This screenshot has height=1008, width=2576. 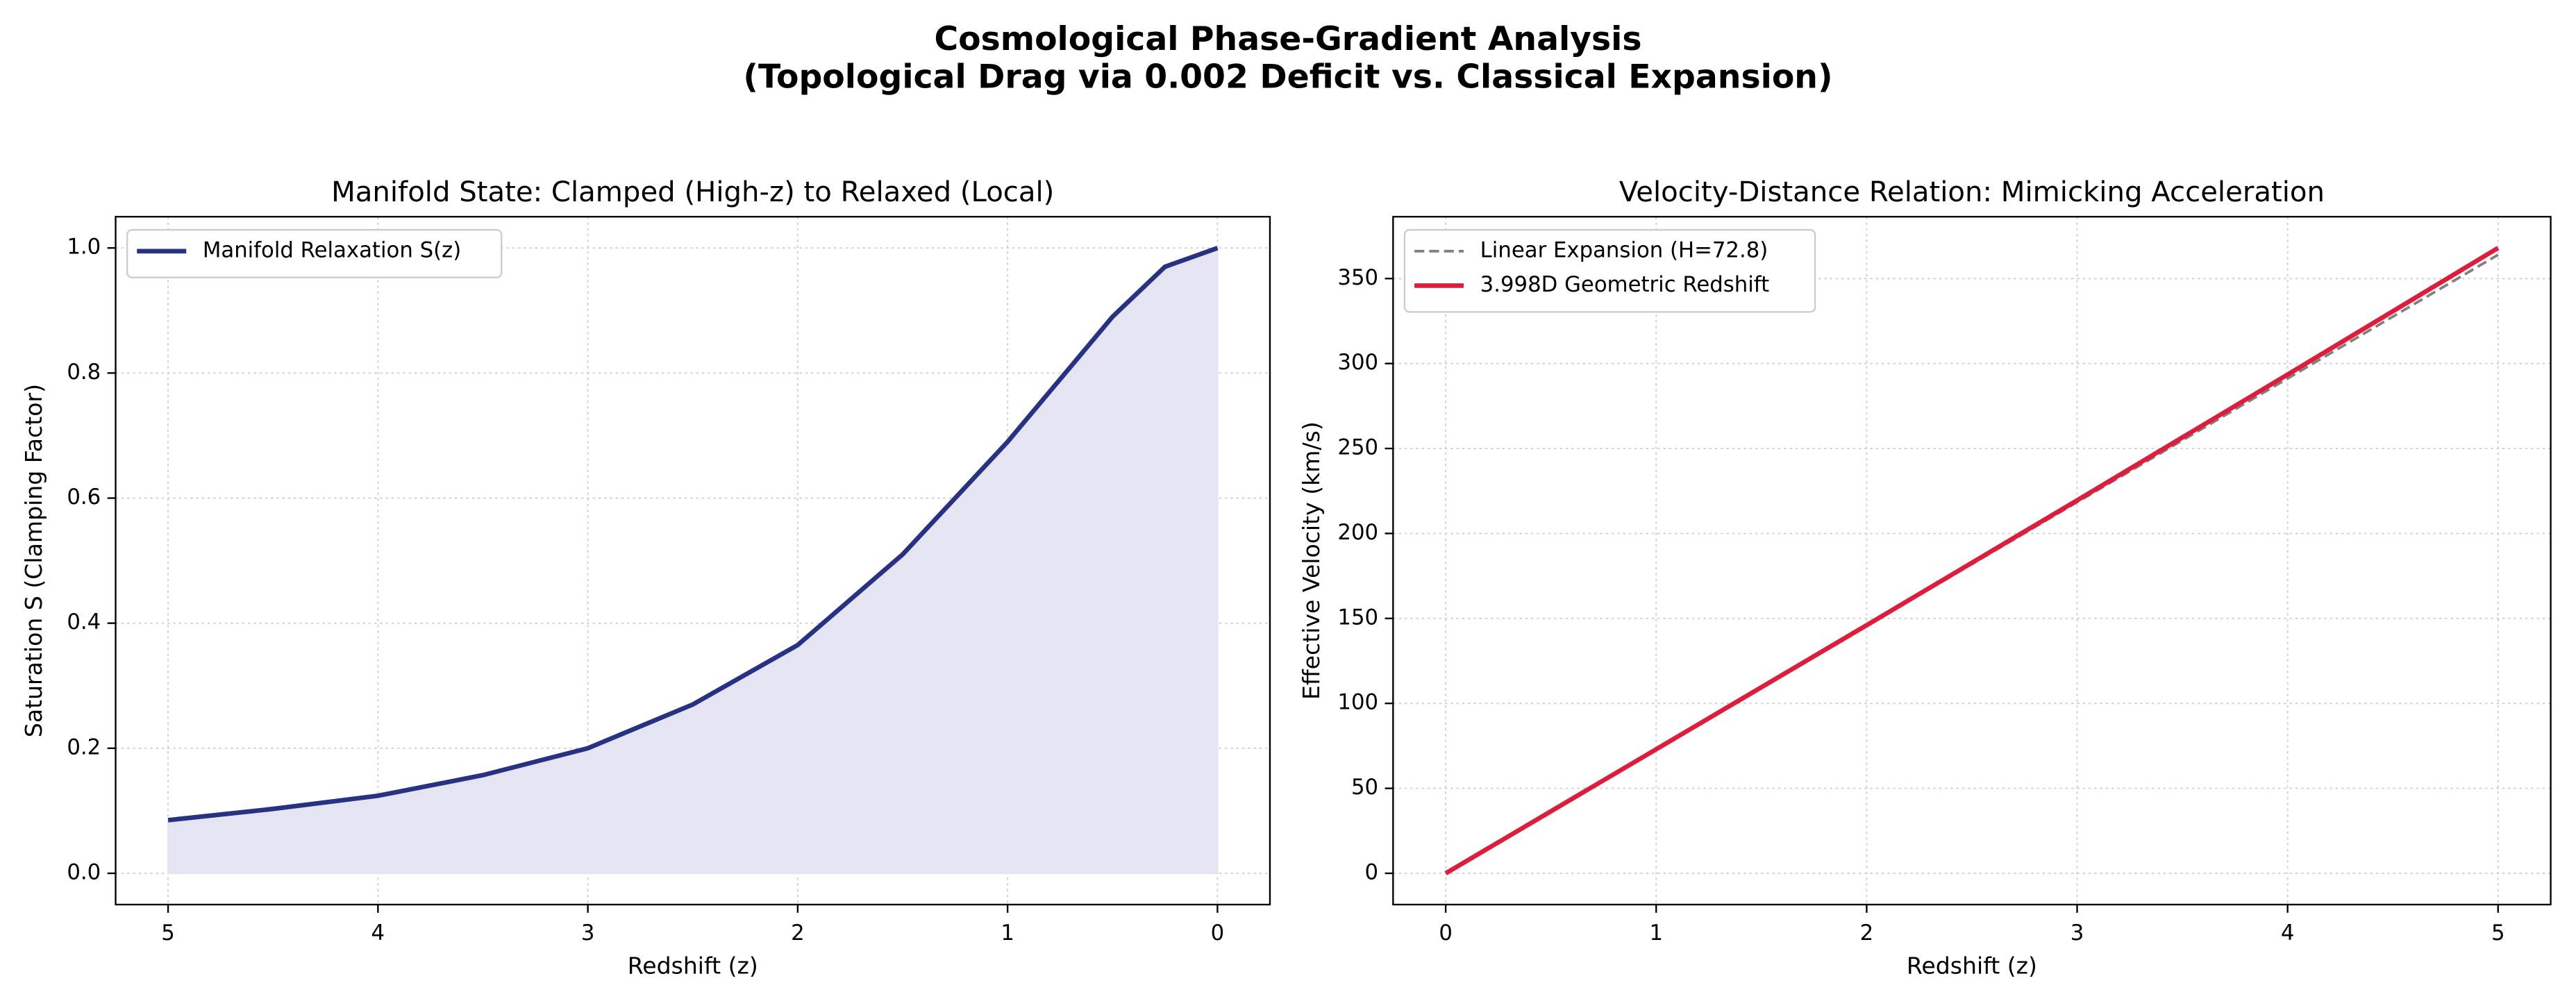 What do you see at coordinates (1357, 702) in the screenshot?
I see `y-tick-label: 100` at bounding box center [1357, 702].